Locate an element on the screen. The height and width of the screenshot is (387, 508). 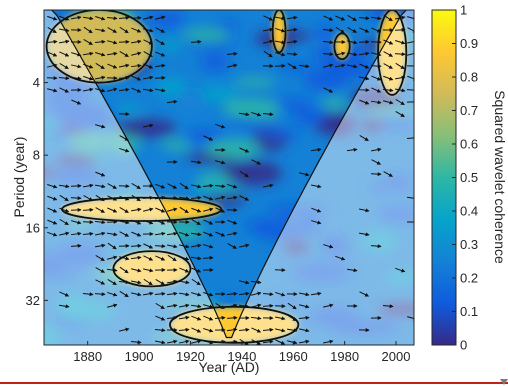
x-tick-label: 1940 is located at coordinates (241, 356).